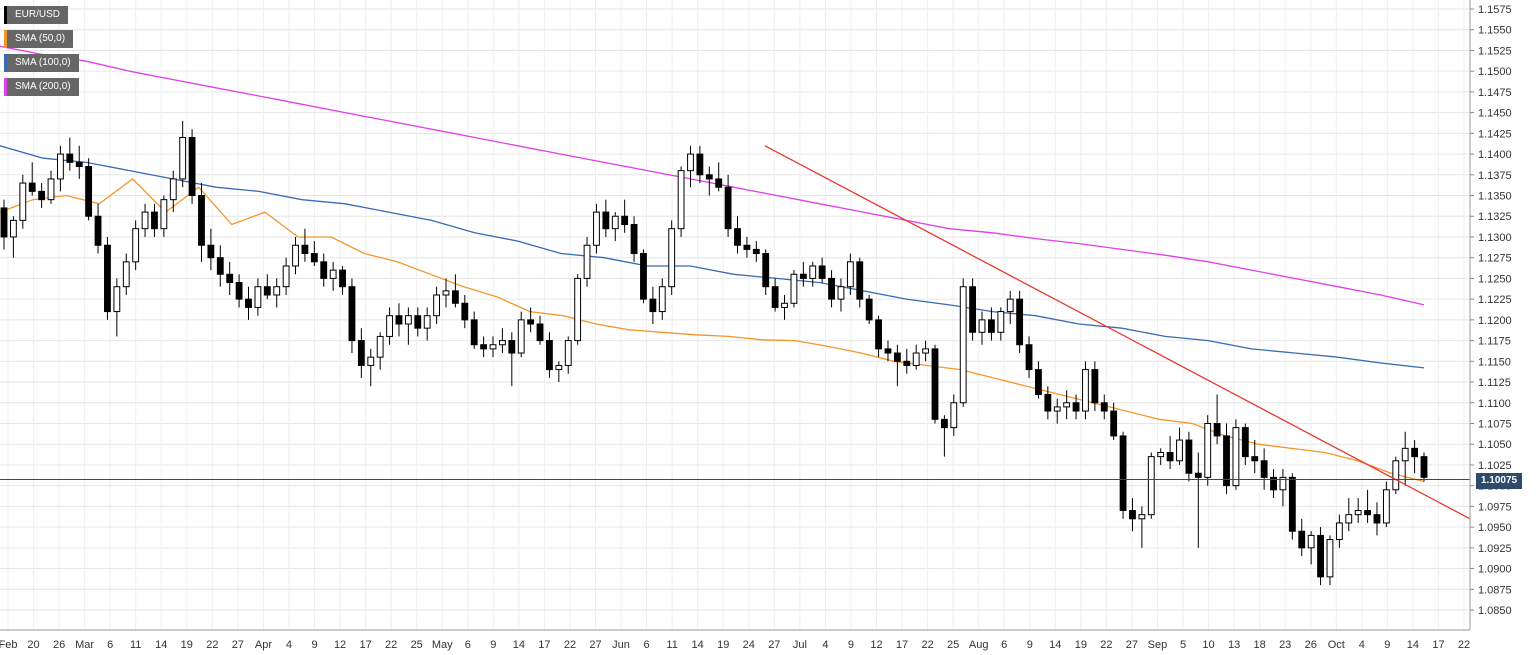 Image resolution: width=1536 pixels, height=655 pixels. What do you see at coordinates (647, 645) in the screenshot?
I see `x-tick-label: 6` at bounding box center [647, 645].